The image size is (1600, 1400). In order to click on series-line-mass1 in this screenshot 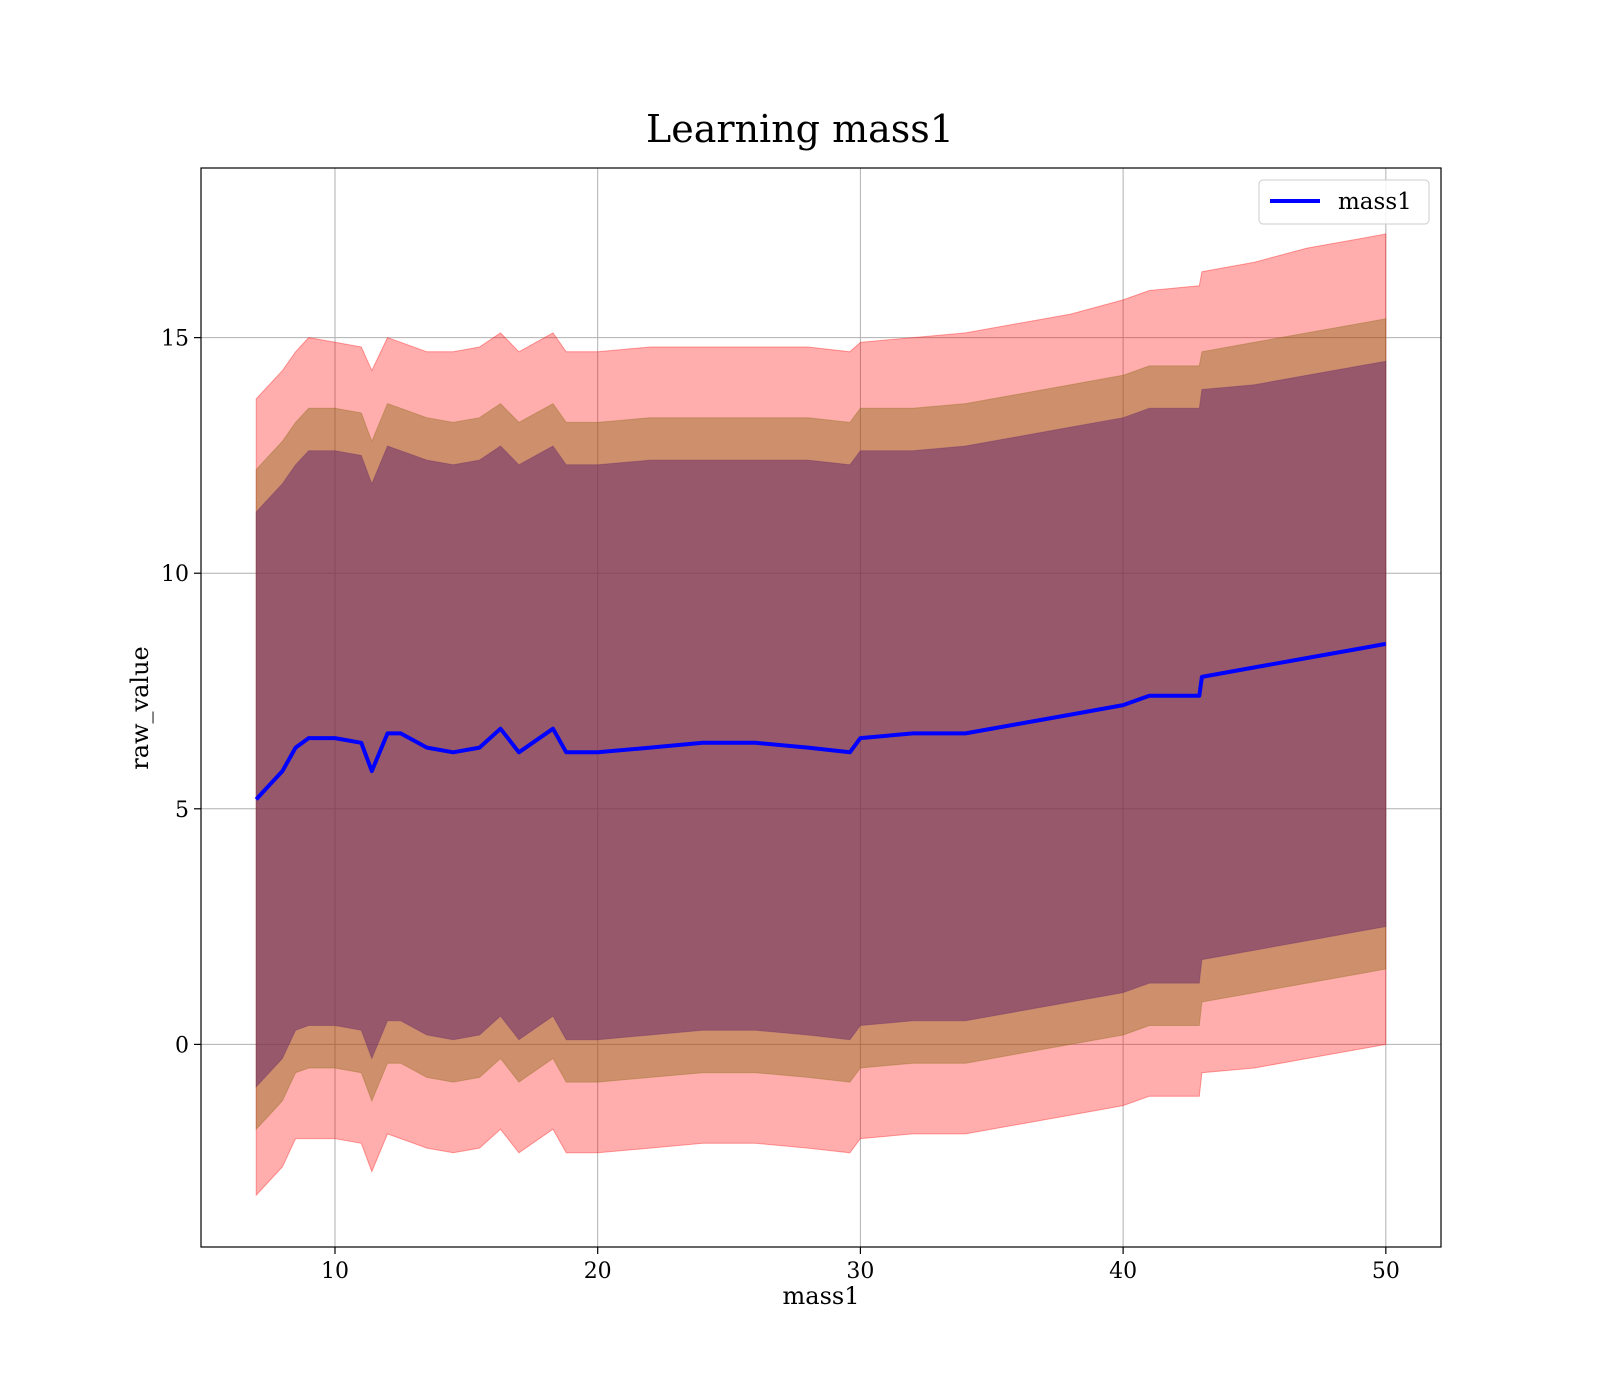, I will do `click(820, 721)`.